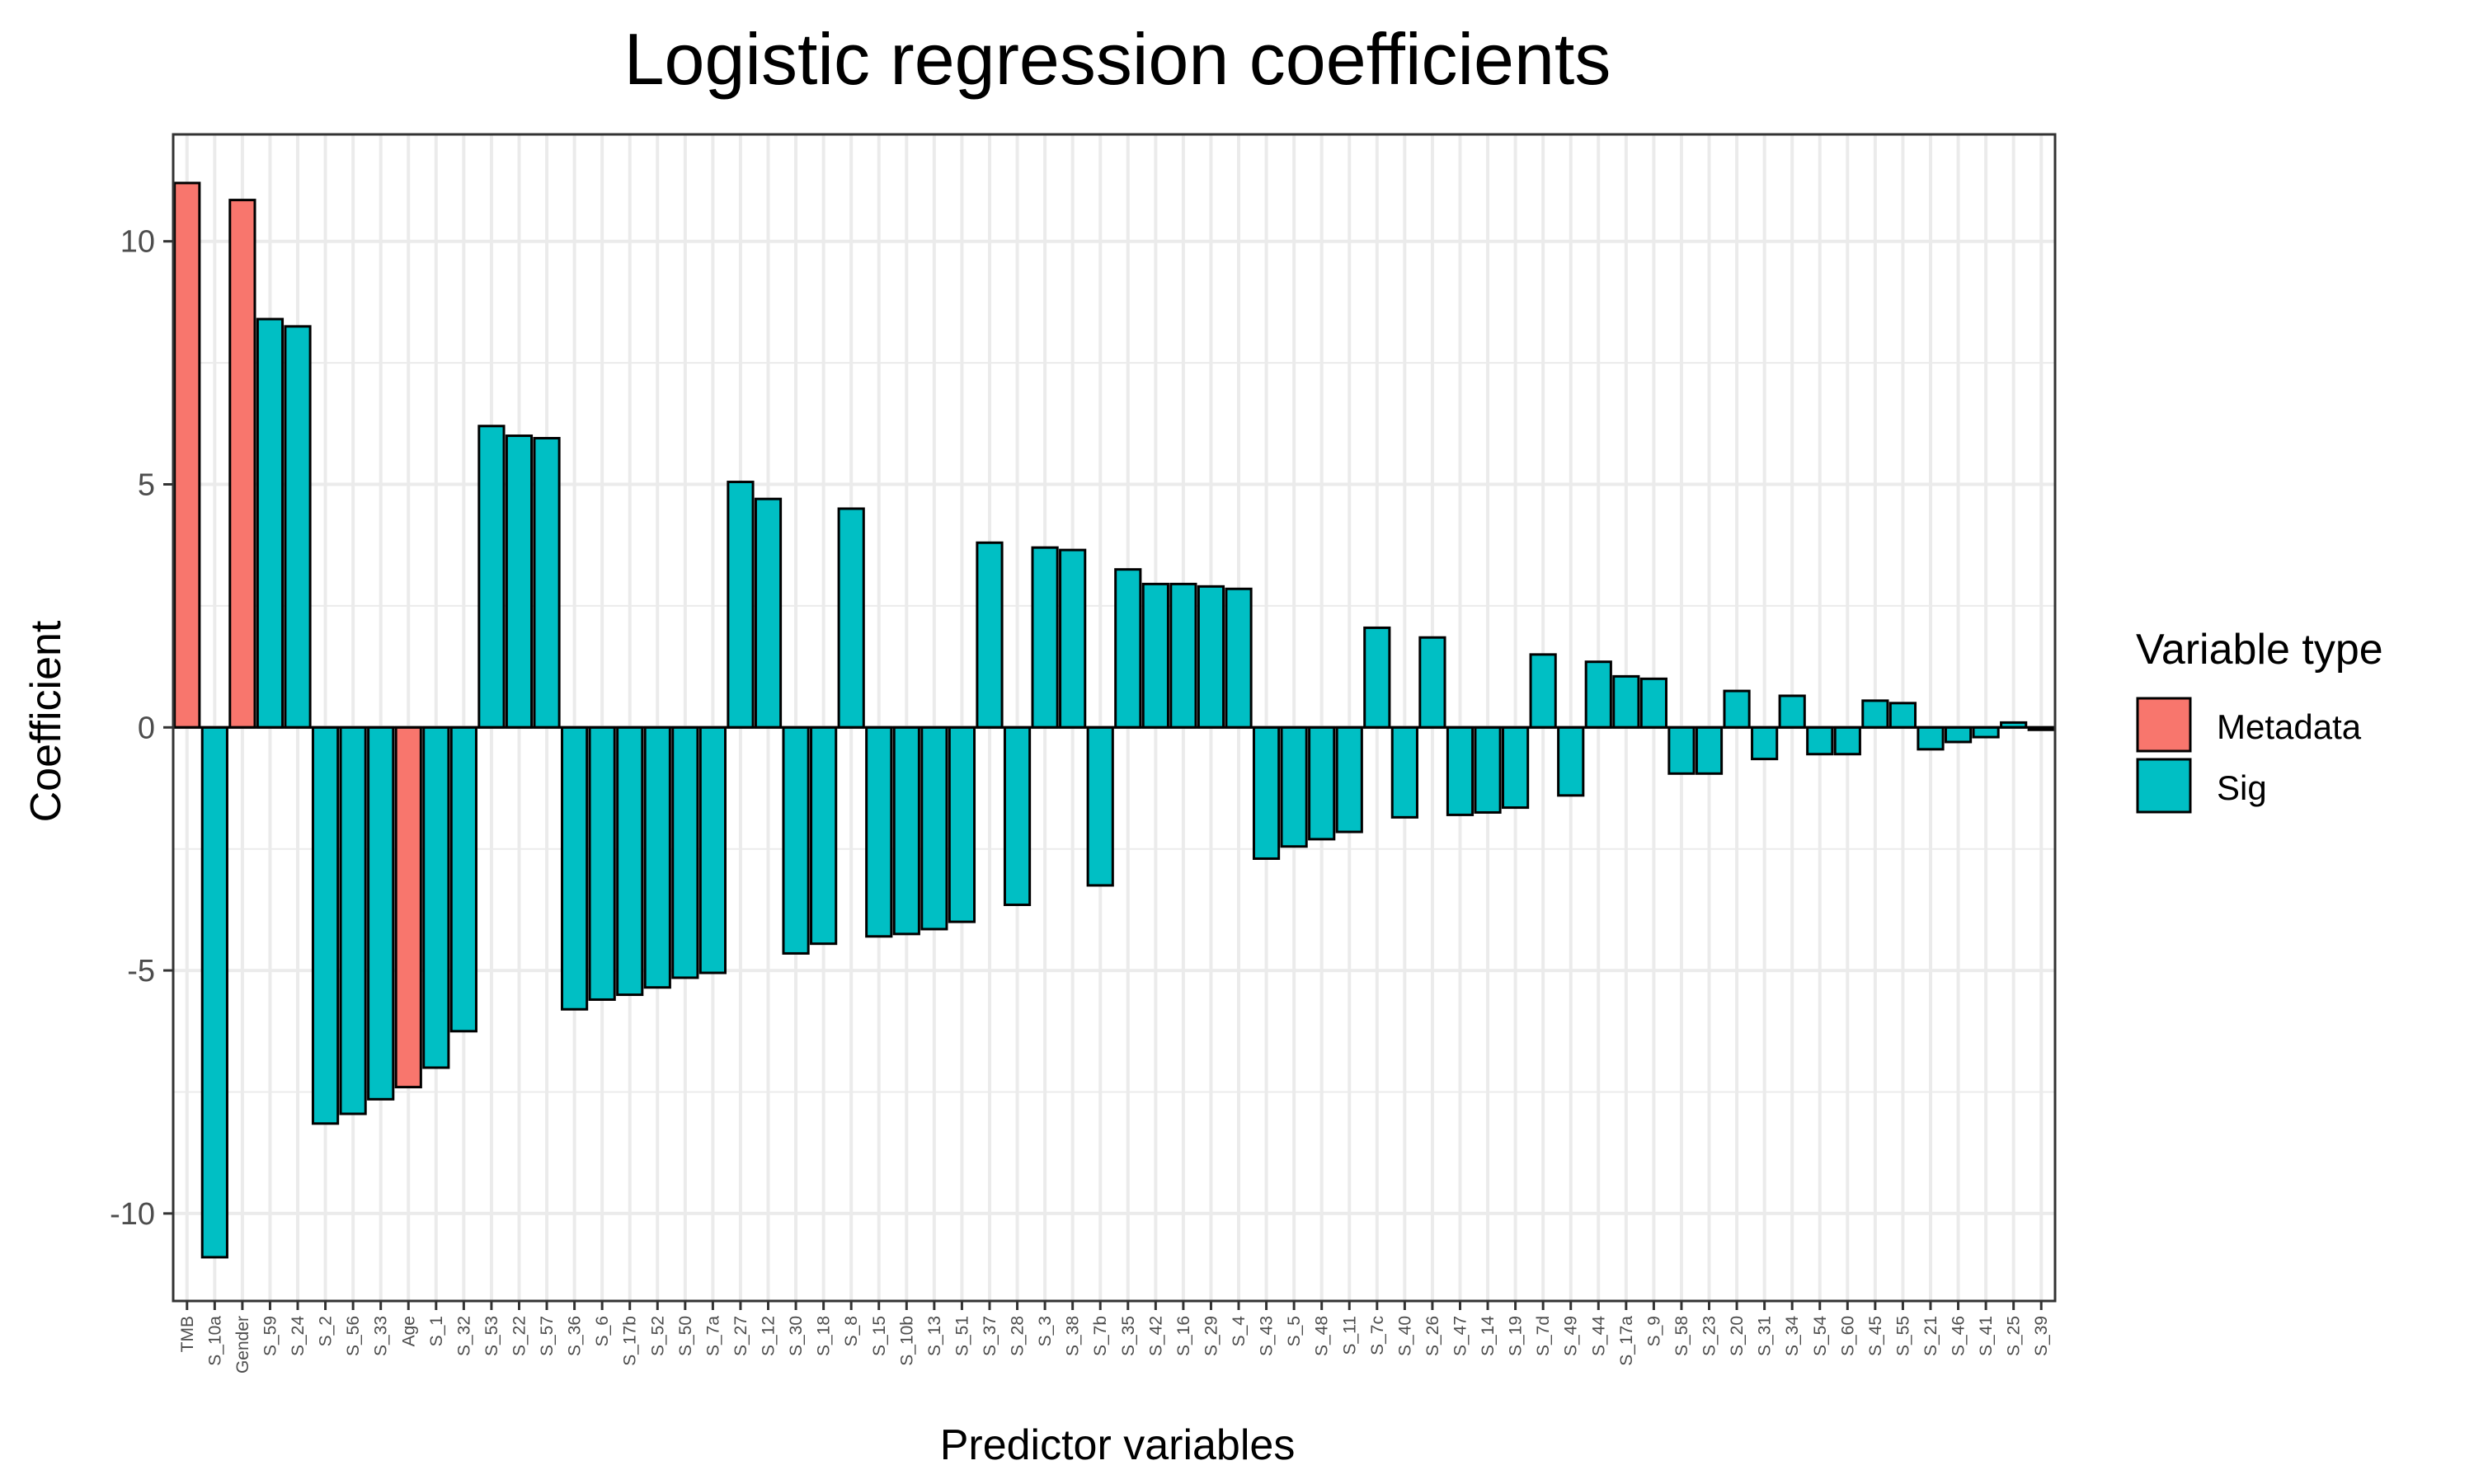 This screenshot has width=2474, height=1484. Describe the element at coordinates (1959, 1336) in the screenshot. I see `x-tick-label: S_46` at that location.